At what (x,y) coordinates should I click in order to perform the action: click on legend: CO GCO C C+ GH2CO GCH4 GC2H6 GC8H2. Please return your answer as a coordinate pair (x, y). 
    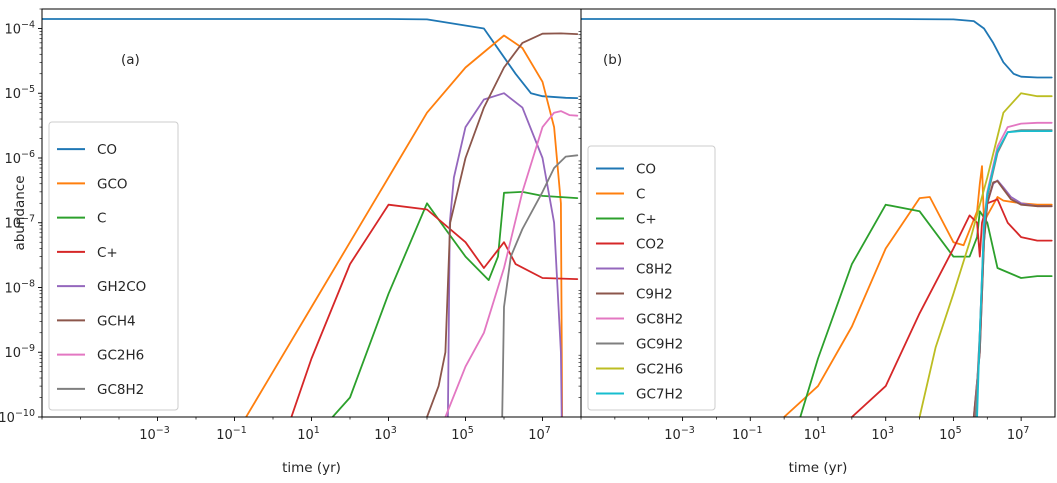
    Looking at the image, I should click on (113, 266).